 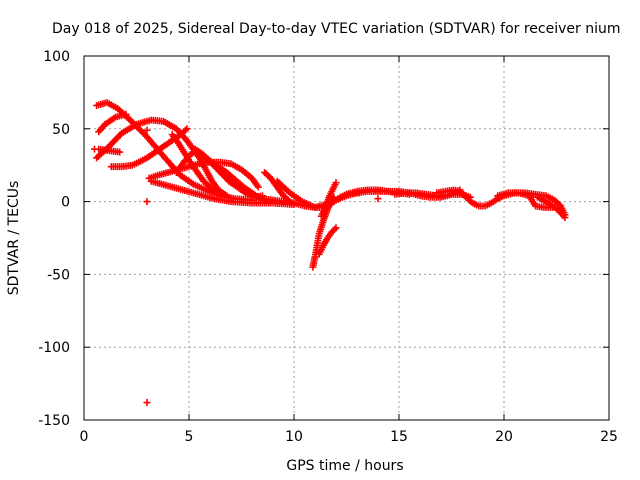 I want to click on x-tick-label: 25, so click(x=609, y=437).